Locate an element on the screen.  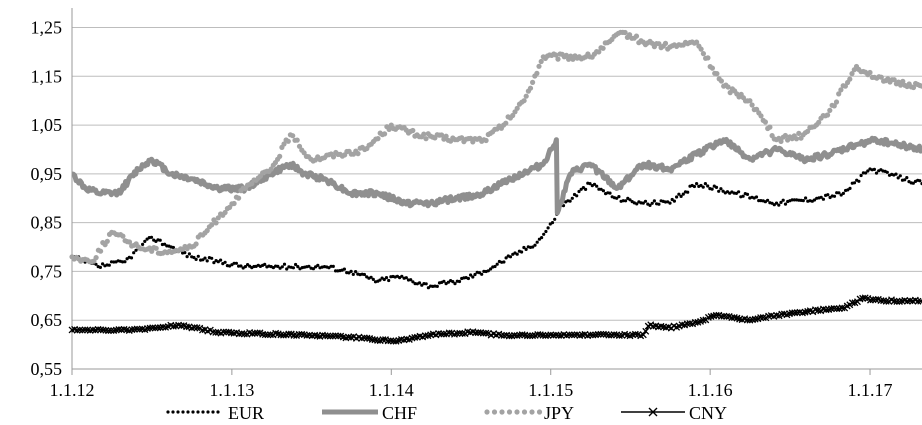
y-tick-label: 0,55 is located at coordinates (47, 369).